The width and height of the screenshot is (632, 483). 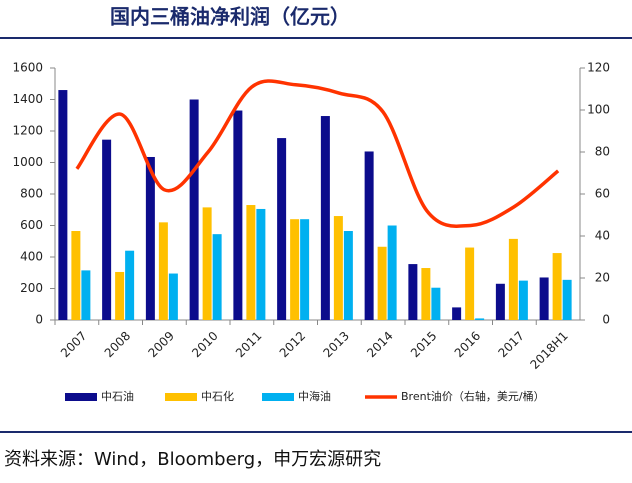 I want to click on x-tick-label: 2018H1, so click(x=548, y=350).